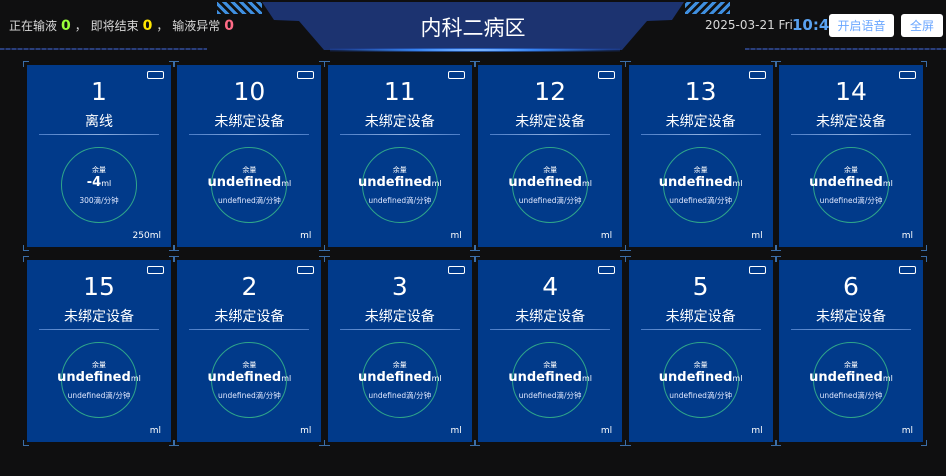 Image resolution: width=946 pixels, height=476 pixels. What do you see at coordinates (146, 236) in the screenshot?
I see `capacity: 250ml` at bounding box center [146, 236].